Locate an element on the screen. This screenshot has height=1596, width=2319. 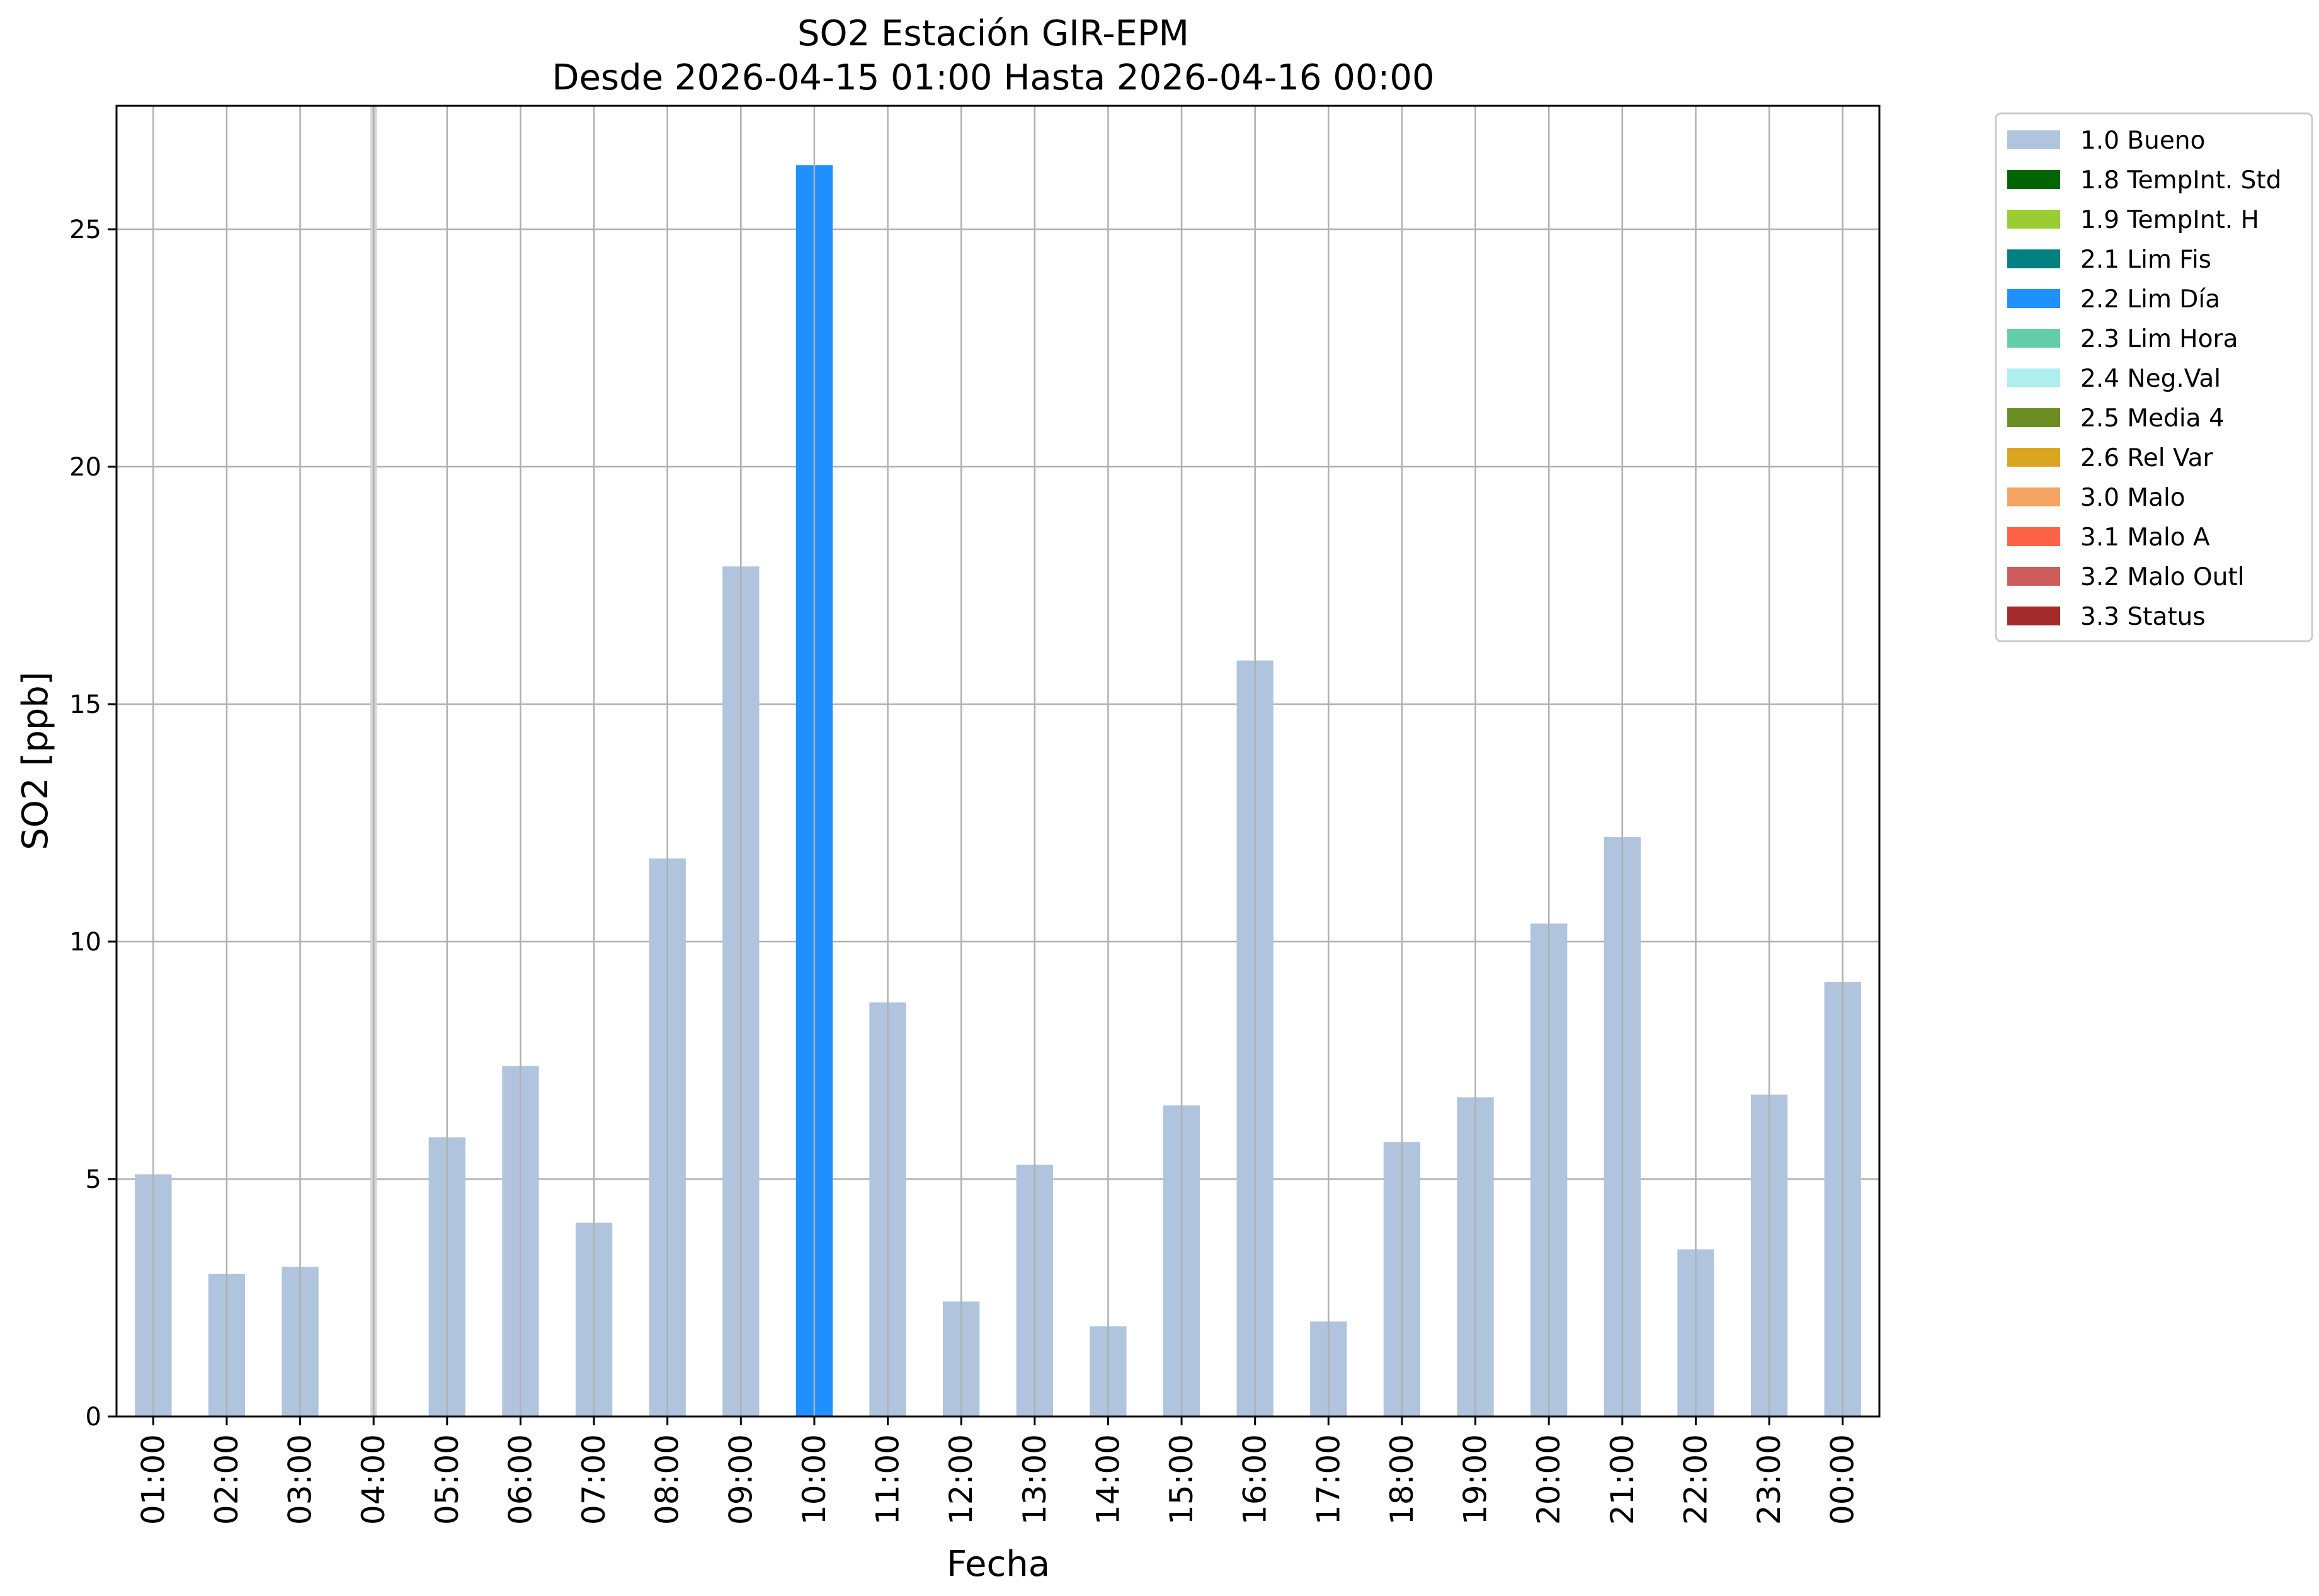
legend-label: 2.4 Neg.Val is located at coordinates (2150, 379).